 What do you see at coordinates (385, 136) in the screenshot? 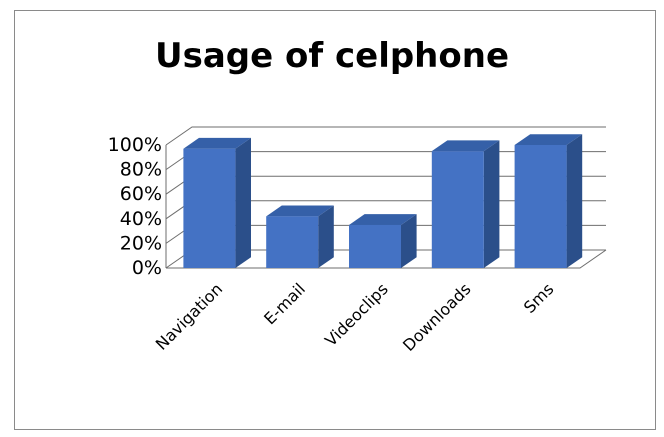
I see `gridline` at bounding box center [385, 136].